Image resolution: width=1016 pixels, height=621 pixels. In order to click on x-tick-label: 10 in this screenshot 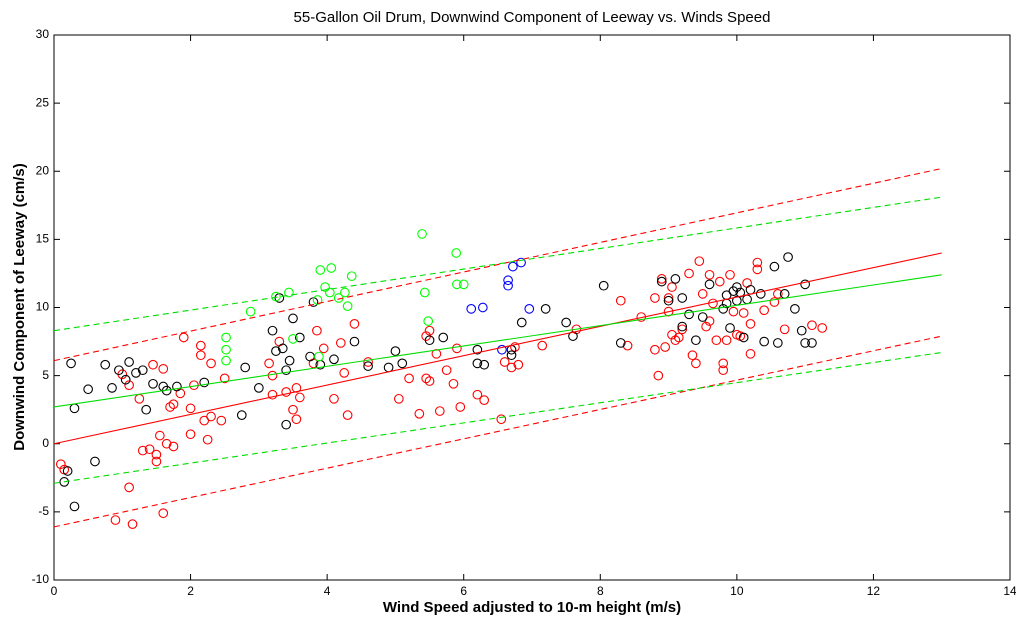, I will do `click(737, 591)`.